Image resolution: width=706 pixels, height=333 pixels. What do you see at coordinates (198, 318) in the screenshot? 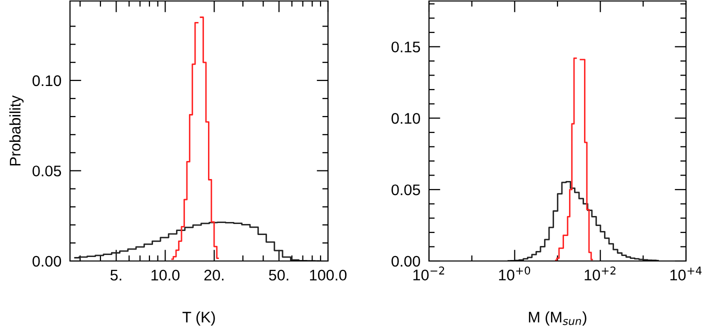
I see `x-axis-title: T (K)` at bounding box center [198, 318].